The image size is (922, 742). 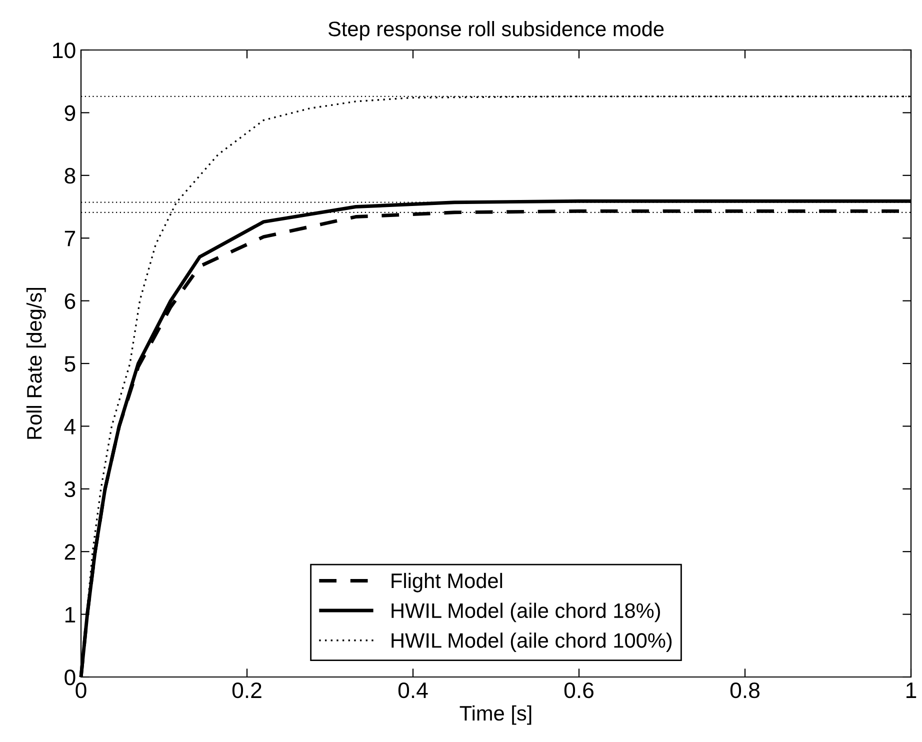 I want to click on y-tick-label: 5, so click(x=70, y=364).